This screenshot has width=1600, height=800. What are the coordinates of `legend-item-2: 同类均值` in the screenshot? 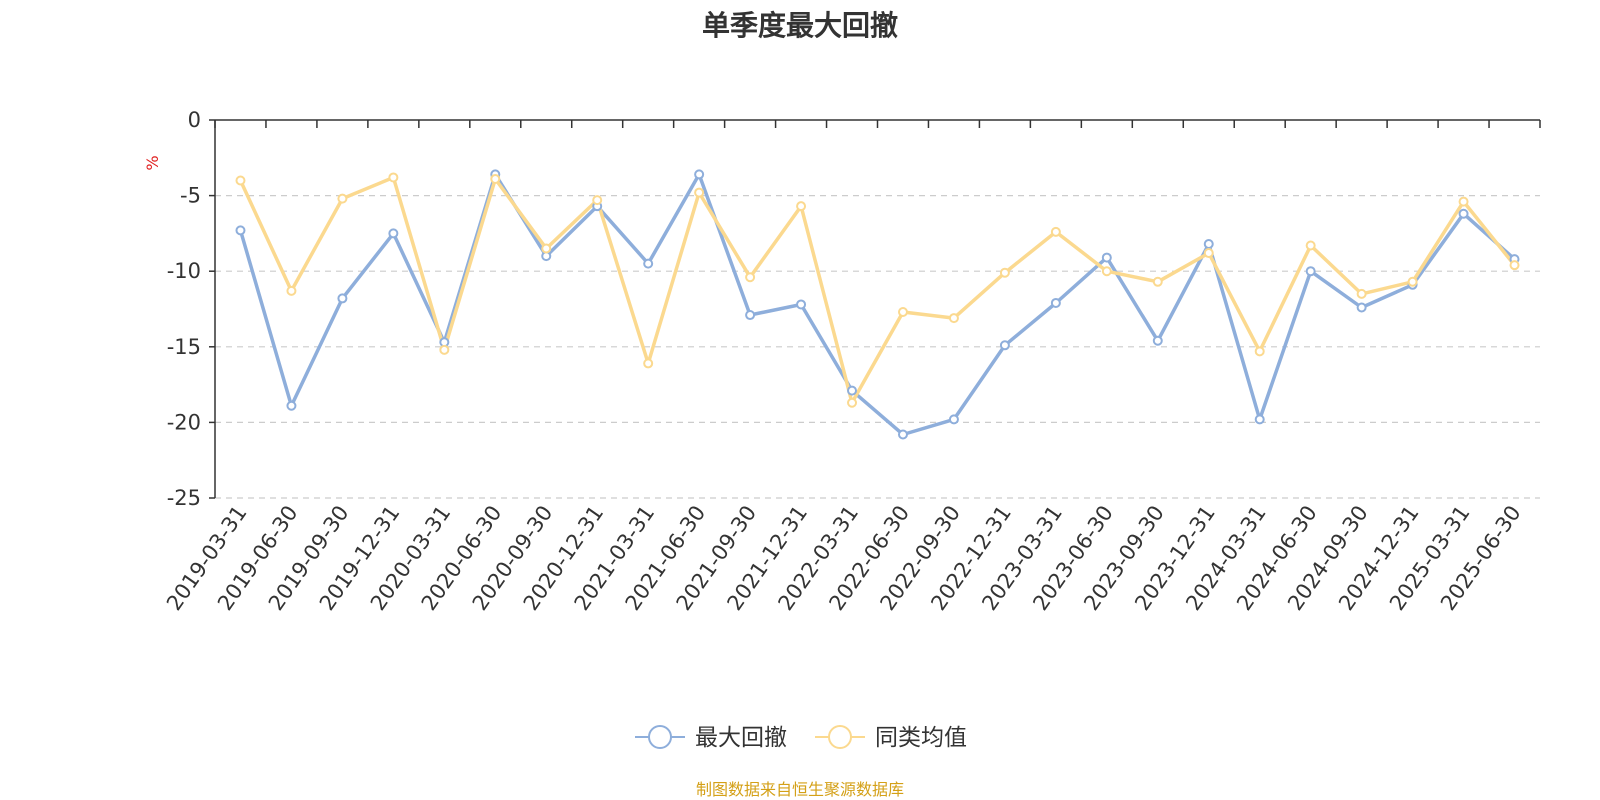 It's located at (891, 738).